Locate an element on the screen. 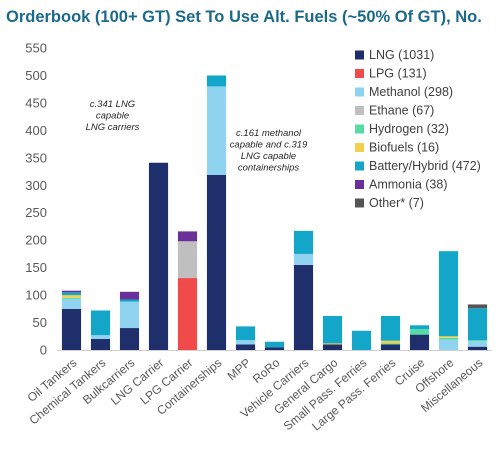  y-tick-label: 100 is located at coordinates (36, 295).